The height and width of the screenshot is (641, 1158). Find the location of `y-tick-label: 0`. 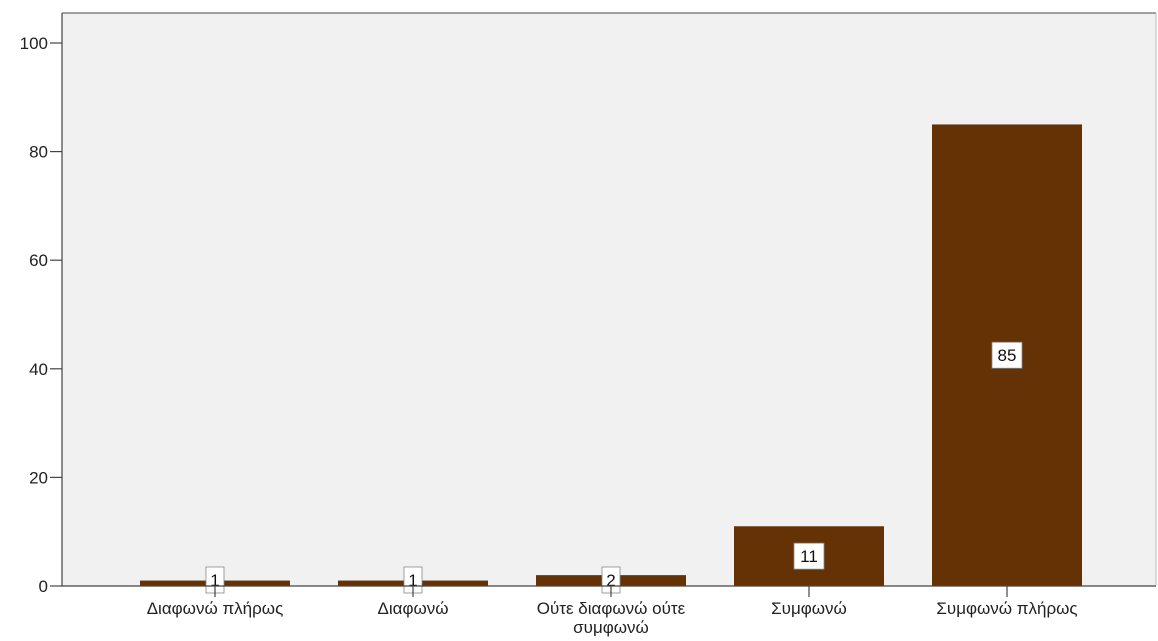

y-tick-label: 0 is located at coordinates (43, 586).